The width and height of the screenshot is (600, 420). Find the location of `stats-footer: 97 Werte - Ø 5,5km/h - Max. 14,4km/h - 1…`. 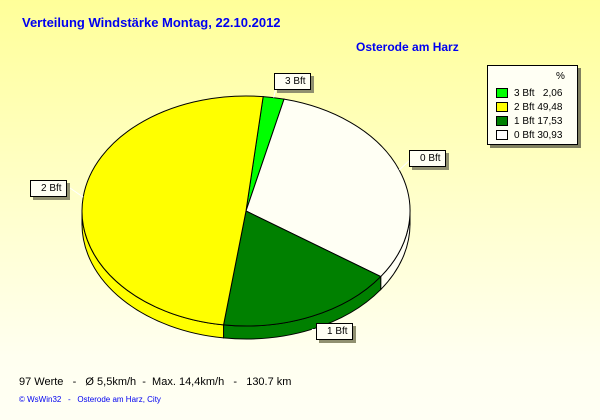

stats-footer: 97 Werte - Ø 5,5km/h - Max. 14,4km/h - 1… is located at coordinates (155, 382).